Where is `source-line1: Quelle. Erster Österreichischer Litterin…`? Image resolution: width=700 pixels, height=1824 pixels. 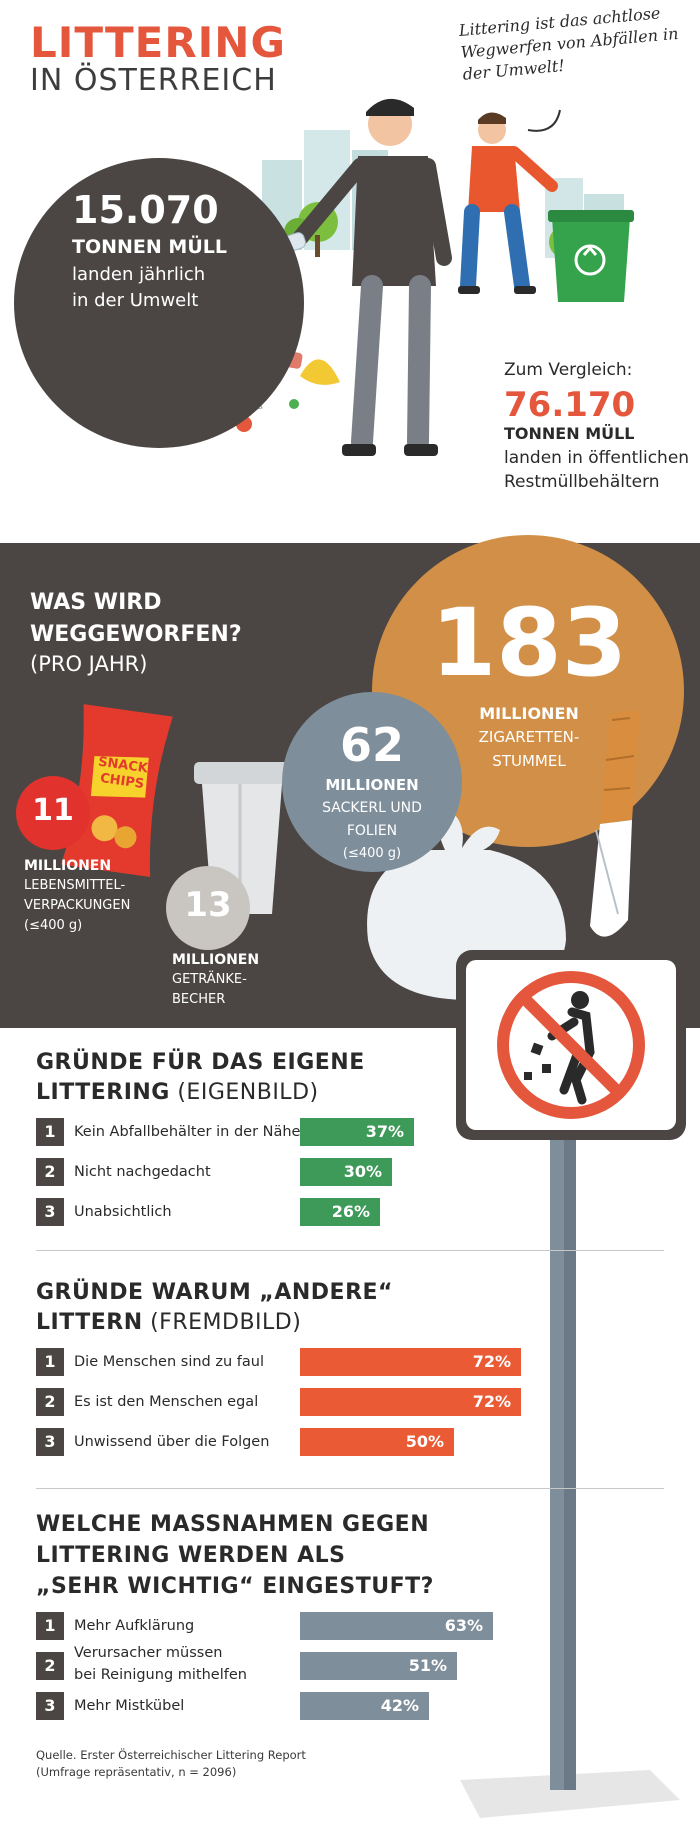
source-line1: Quelle. Erster Österreichischer Litterin… is located at coordinates (171, 1755).